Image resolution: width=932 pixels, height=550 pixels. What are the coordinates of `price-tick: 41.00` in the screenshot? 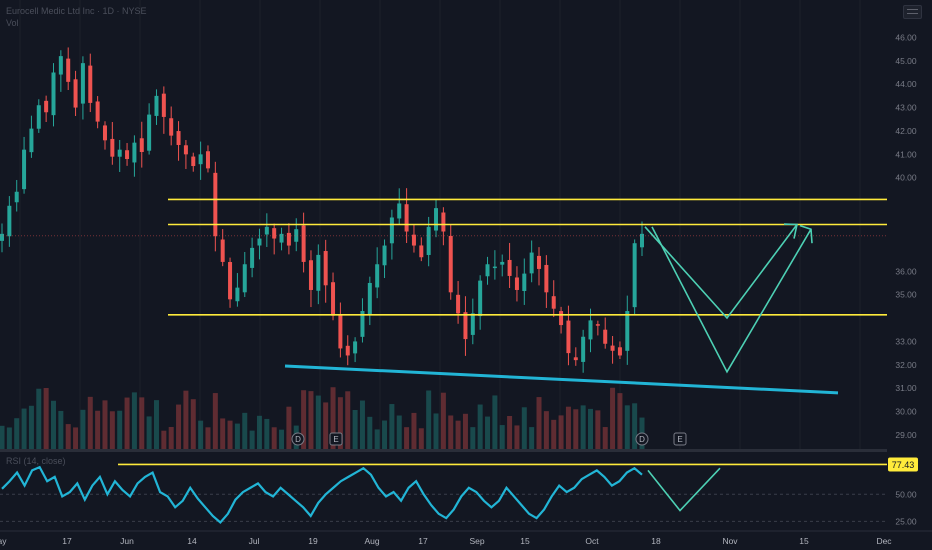 It's located at (906, 154).